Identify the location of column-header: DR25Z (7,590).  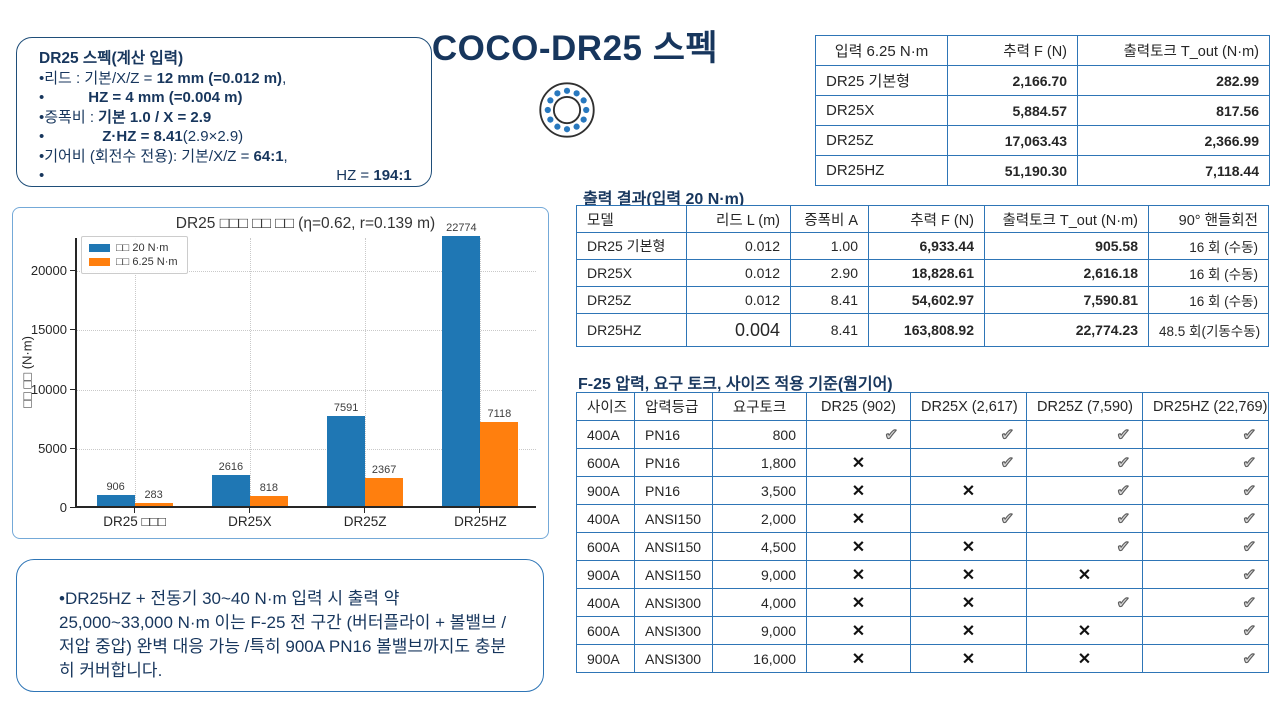
(1084, 406).